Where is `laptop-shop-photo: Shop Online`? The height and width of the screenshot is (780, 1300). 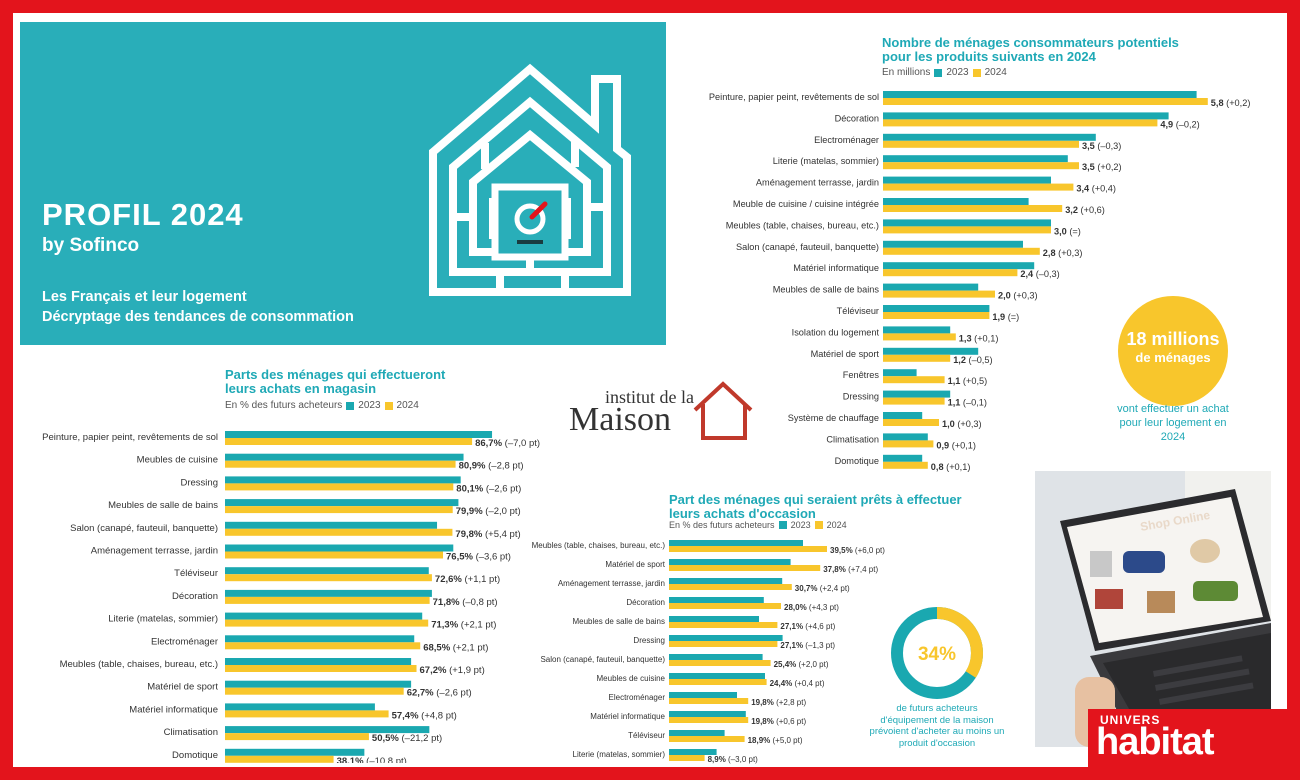
laptop-shop-photo: Shop Online is located at coordinates (1153, 609).